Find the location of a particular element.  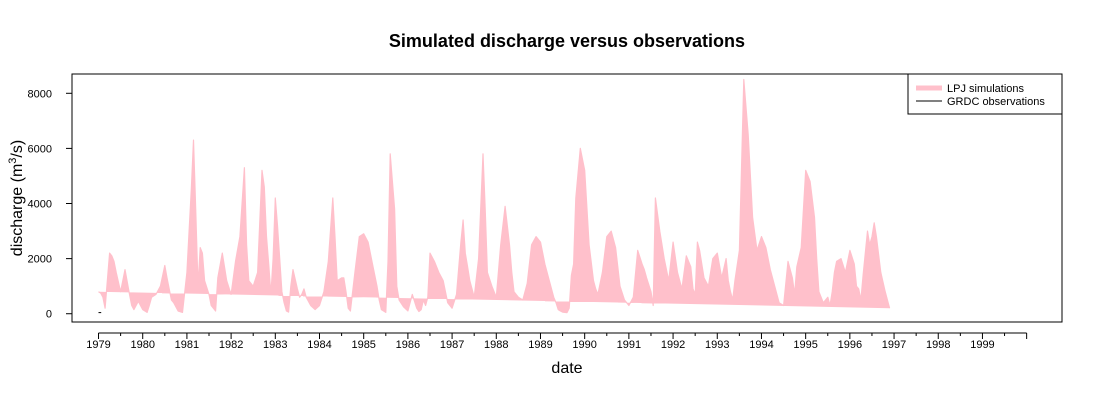

x-tick-label: 1979 is located at coordinates (98, 345).